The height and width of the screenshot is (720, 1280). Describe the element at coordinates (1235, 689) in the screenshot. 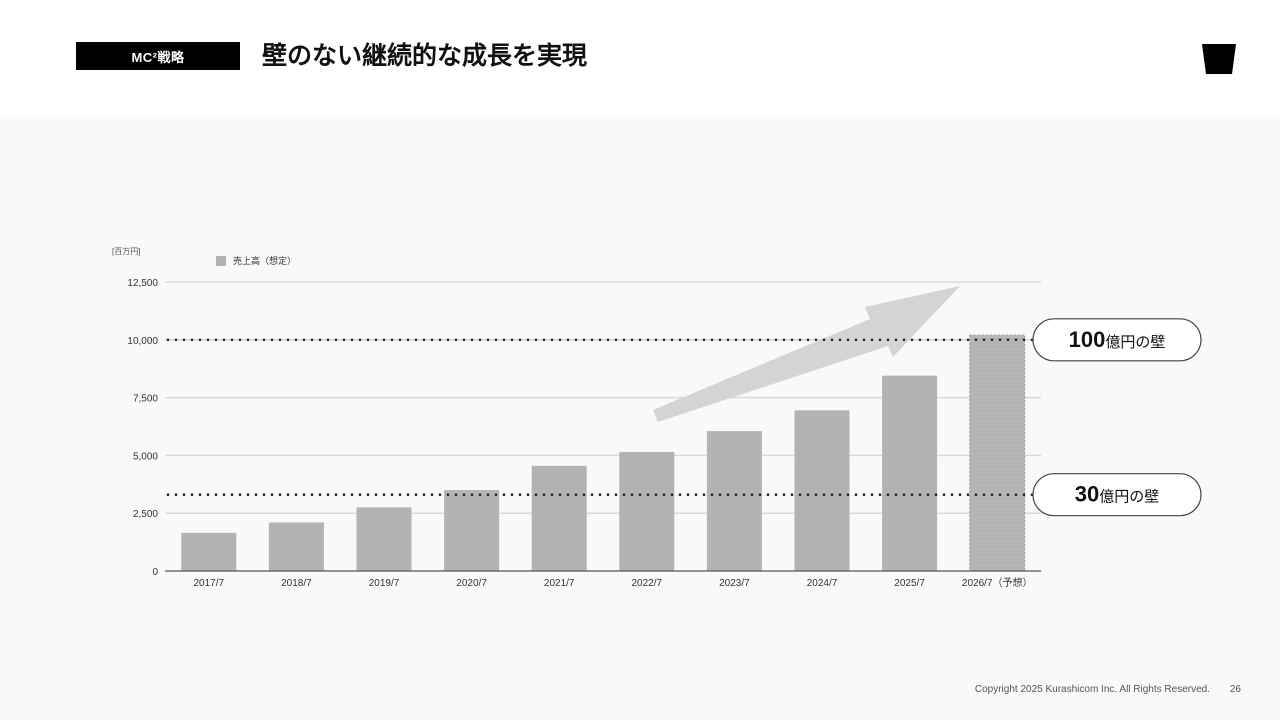

I see `page-number: 26` at that location.